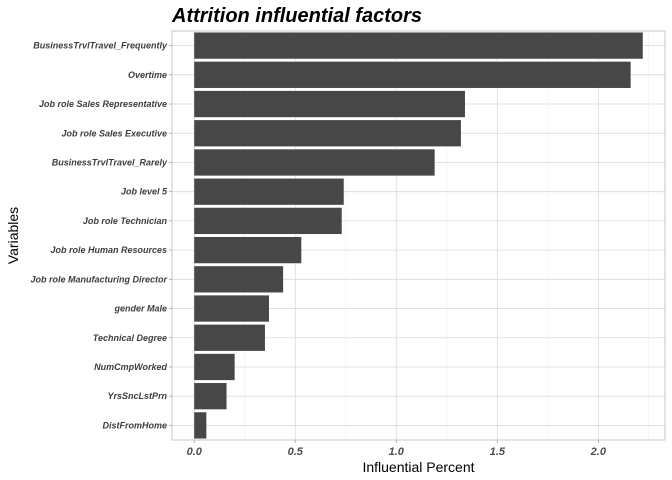 The width and height of the screenshot is (672, 480). What do you see at coordinates (103, 104) in the screenshot?
I see `y-tick-label: Job role Sales Representative` at bounding box center [103, 104].